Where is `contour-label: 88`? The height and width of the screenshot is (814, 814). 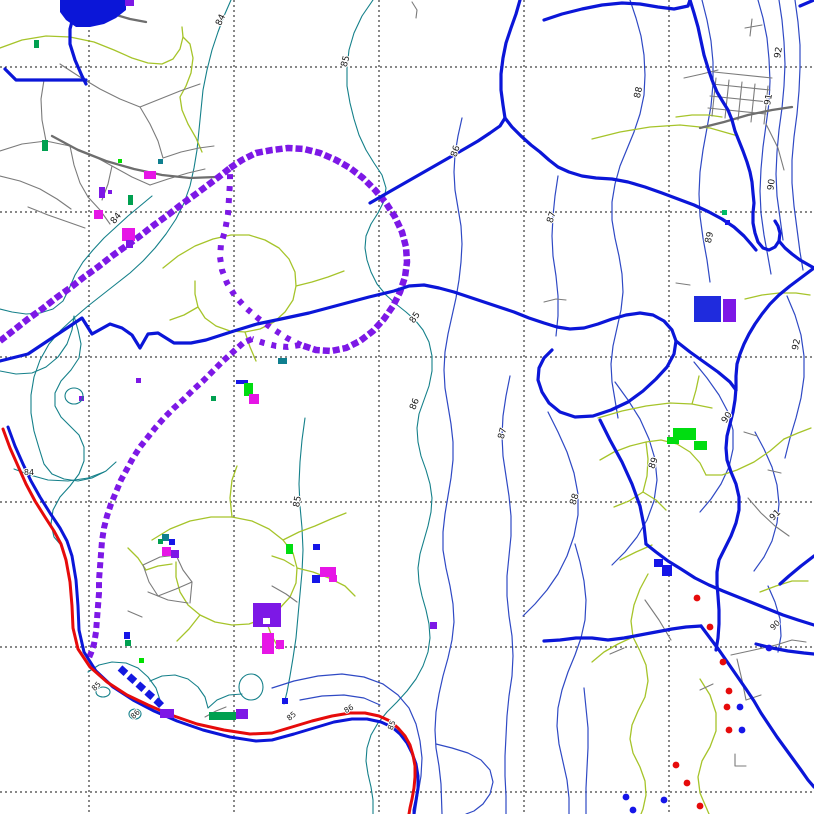
contour-label: 88 is located at coordinates (639, 93).